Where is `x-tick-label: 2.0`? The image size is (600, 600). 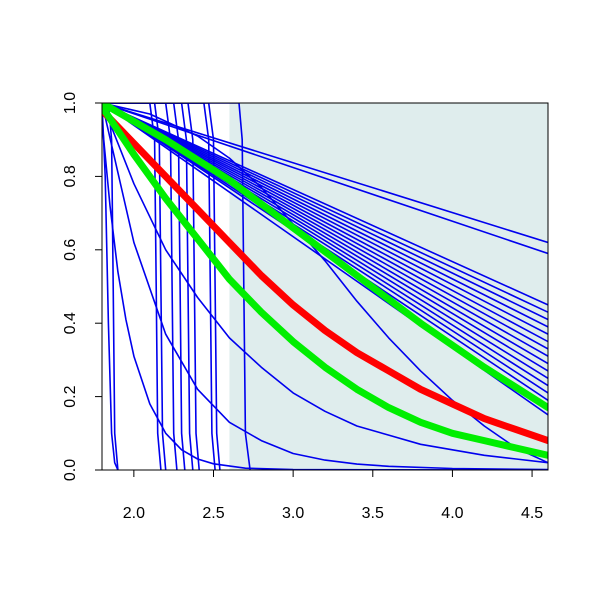 x-tick-label: 2.0 is located at coordinates (134, 513).